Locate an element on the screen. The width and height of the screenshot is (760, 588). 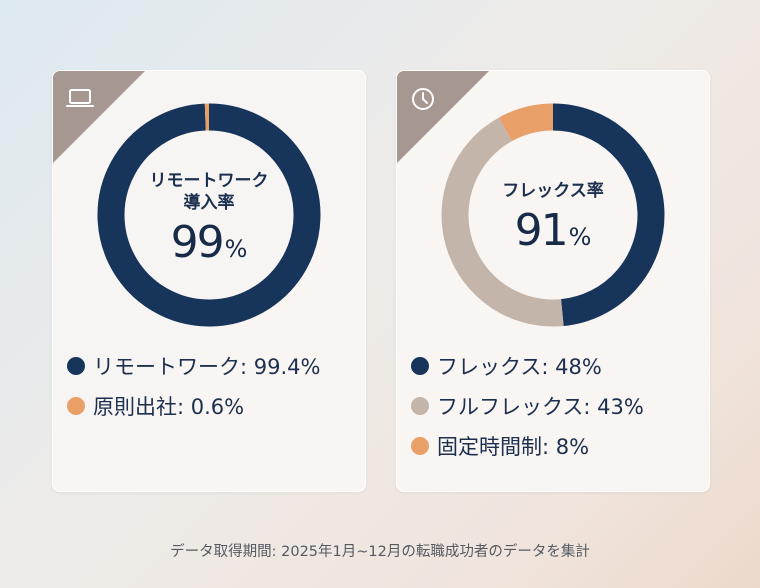
center-value-number: 91 is located at coordinates (541, 230).